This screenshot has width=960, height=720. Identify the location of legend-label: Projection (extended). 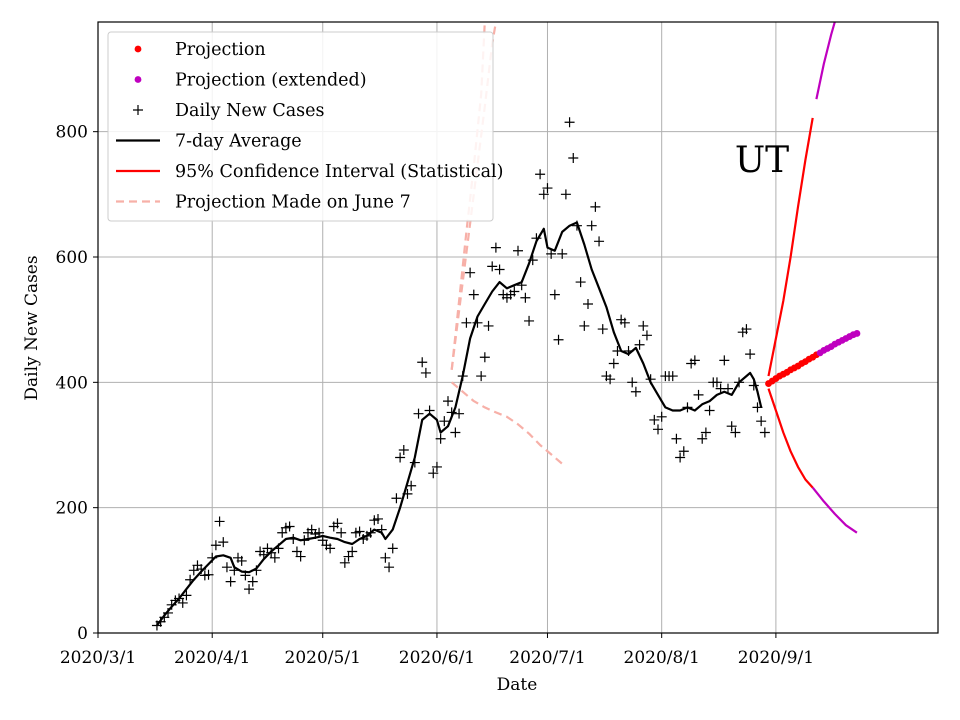
(271, 81).